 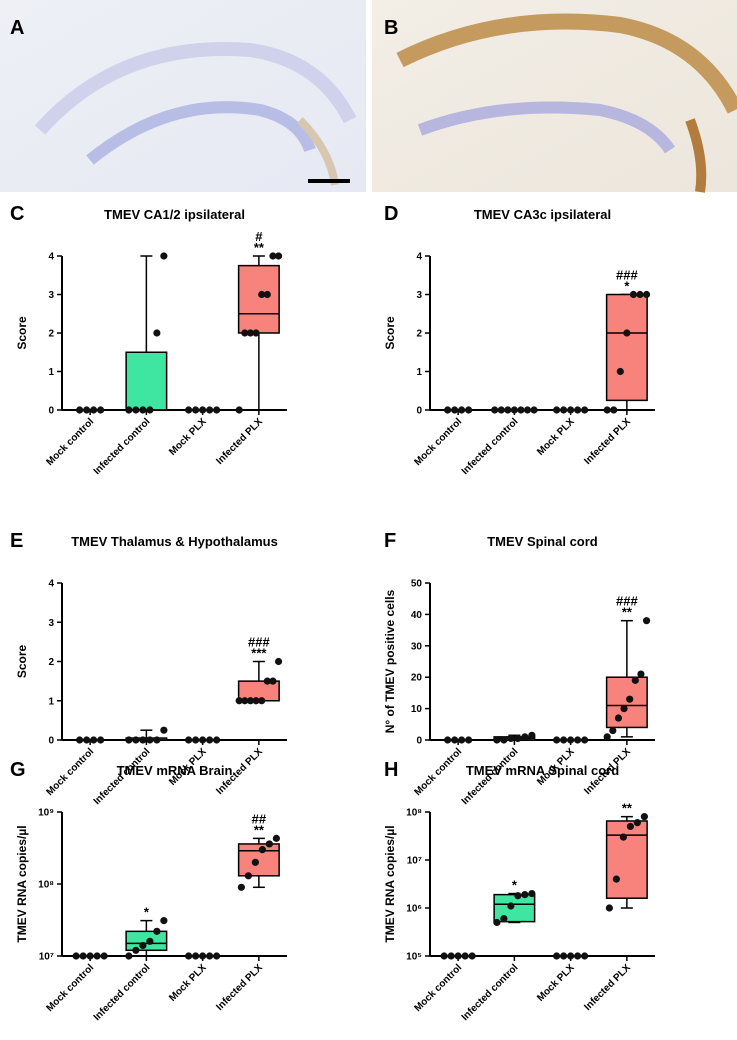 I want to click on chart-title: TMEV Spinal cord, so click(x=542, y=541).